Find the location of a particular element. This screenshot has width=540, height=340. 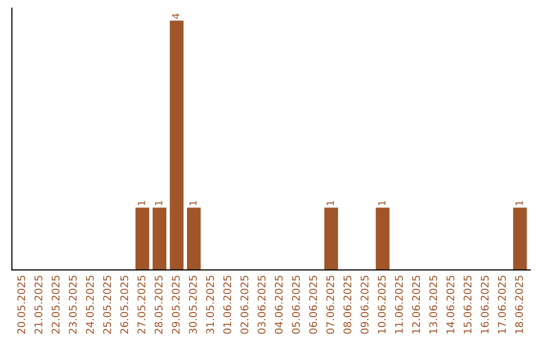

x-tick-label: 20.05.2025 is located at coordinates (21, 305).